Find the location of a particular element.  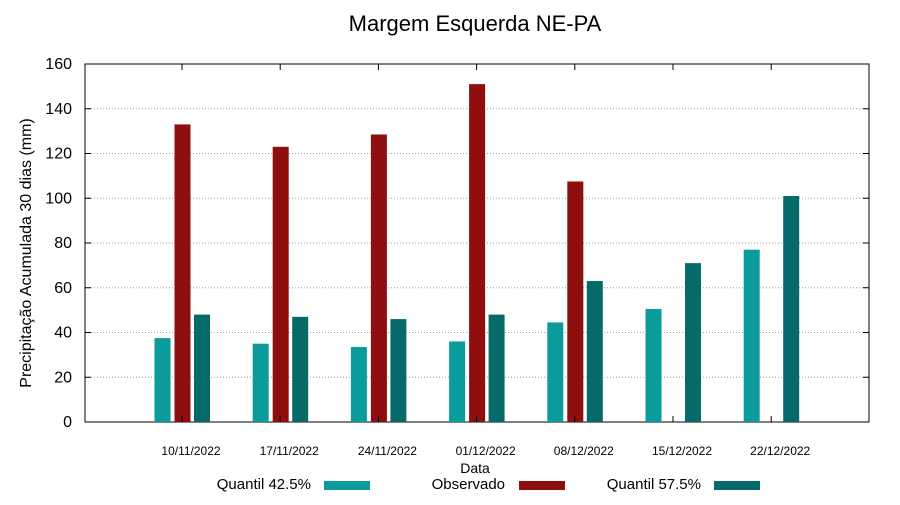

y-tick-label: 80 is located at coordinates (63, 243).